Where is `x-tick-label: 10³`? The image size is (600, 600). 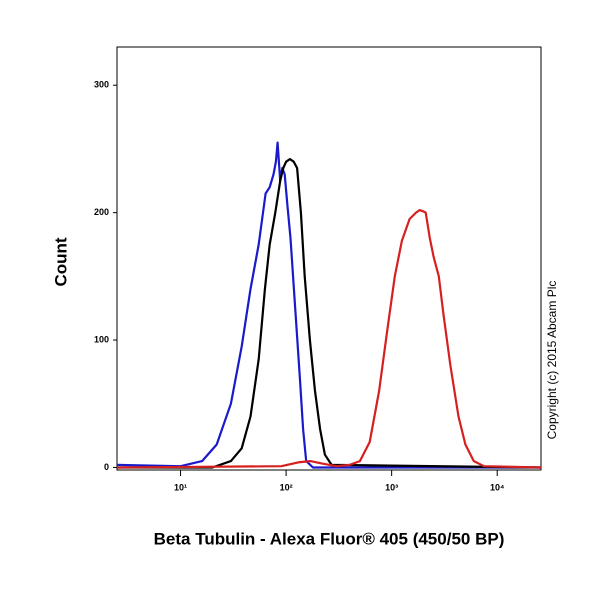
x-tick-label: 10³ is located at coordinates (391, 487).